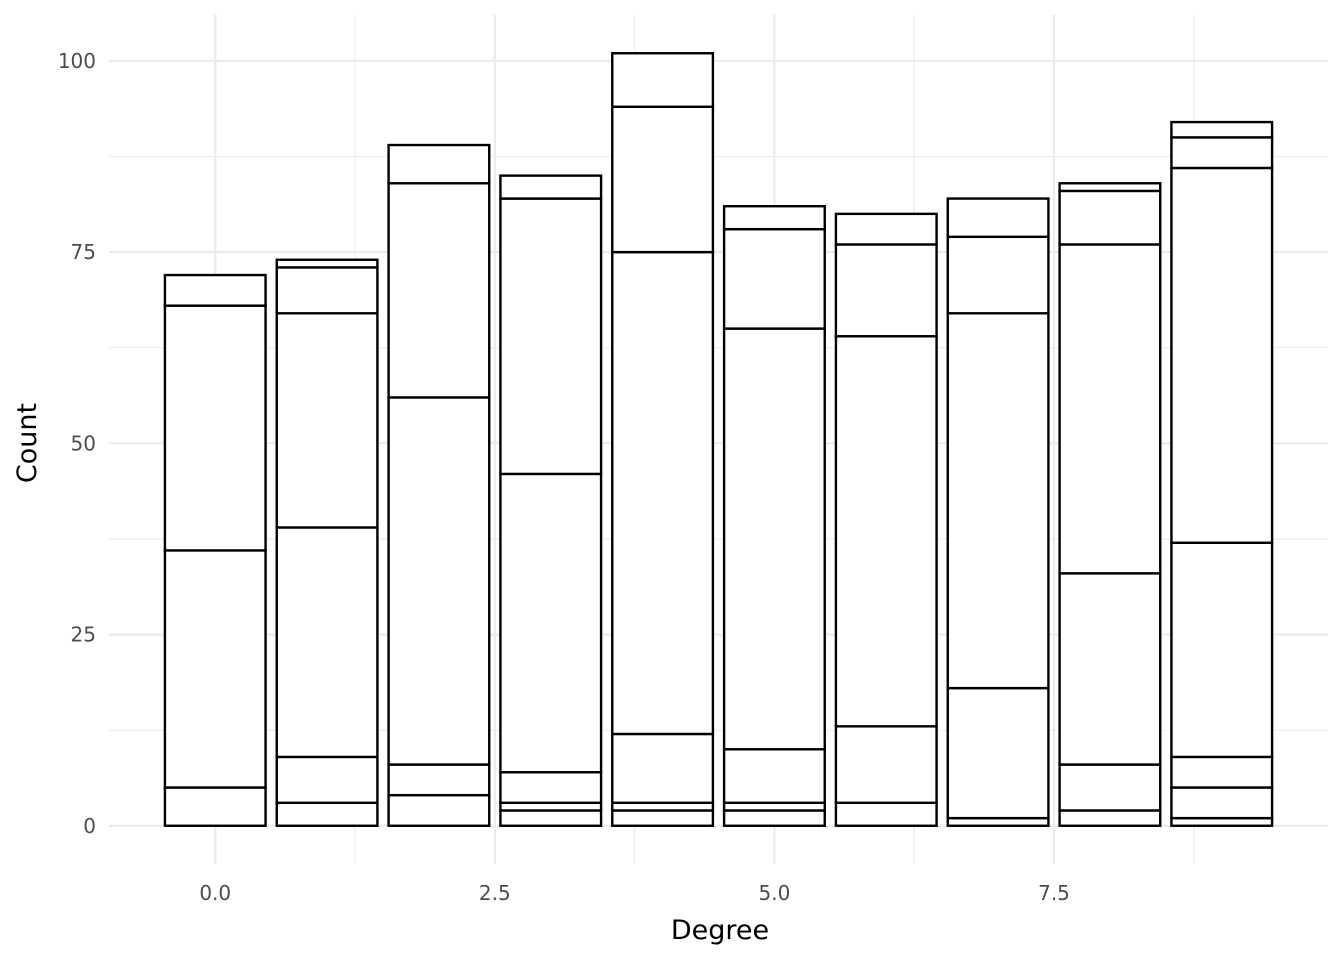 This screenshot has width=1344, height=960. What do you see at coordinates (83, 443) in the screenshot?
I see `y-tick-label: 50` at bounding box center [83, 443].